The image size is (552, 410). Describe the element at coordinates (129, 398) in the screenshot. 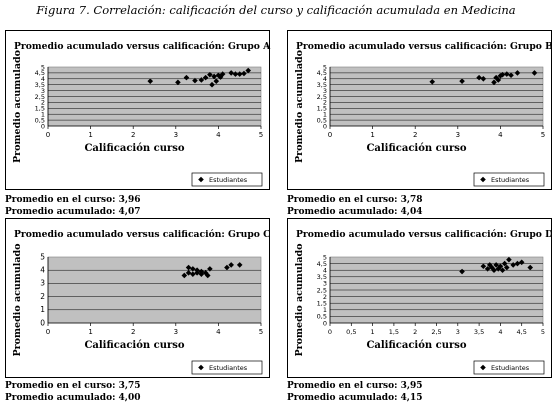

I see `accumulated-average-value: 4,00` at that location.